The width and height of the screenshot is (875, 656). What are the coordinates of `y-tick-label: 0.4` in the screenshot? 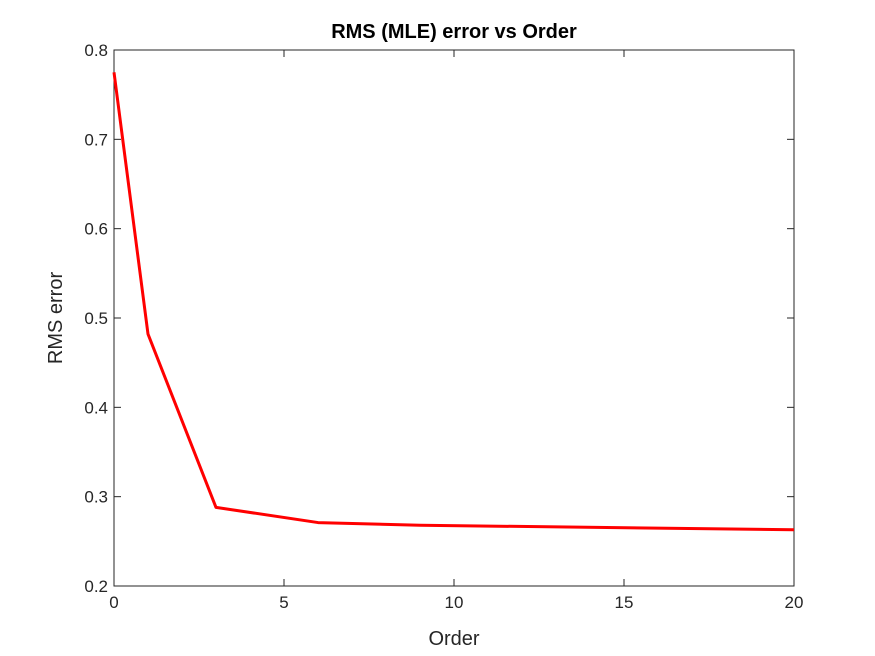 It's located at (96, 407).